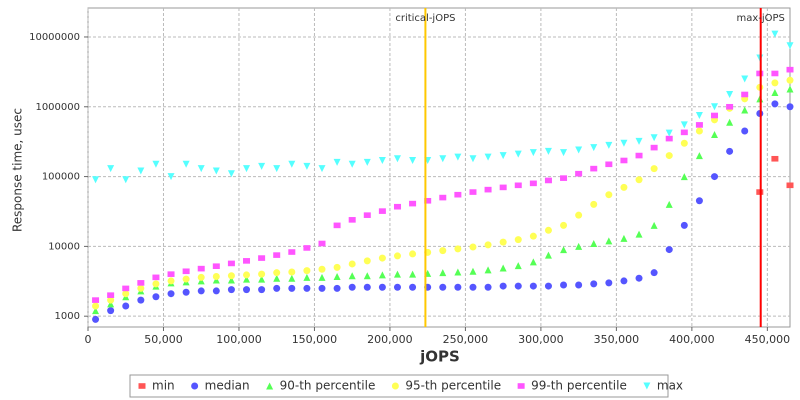 The image size is (800, 400). Describe the element at coordinates (579, 386) in the screenshot. I see `legend-label: 99-th percentile` at that location.